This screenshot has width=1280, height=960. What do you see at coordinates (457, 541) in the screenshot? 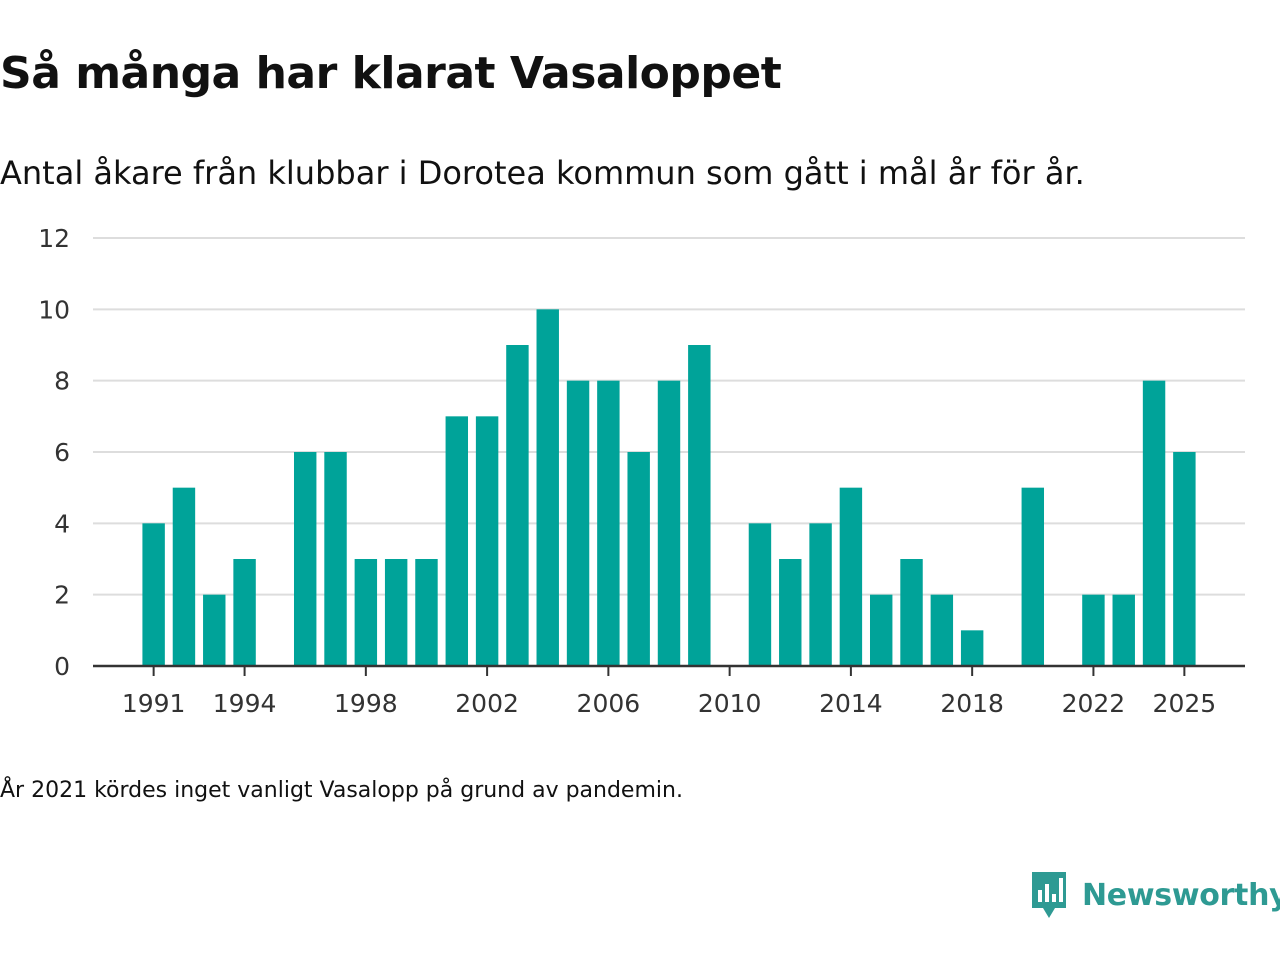
I see `bar-2001` at bounding box center [457, 541].